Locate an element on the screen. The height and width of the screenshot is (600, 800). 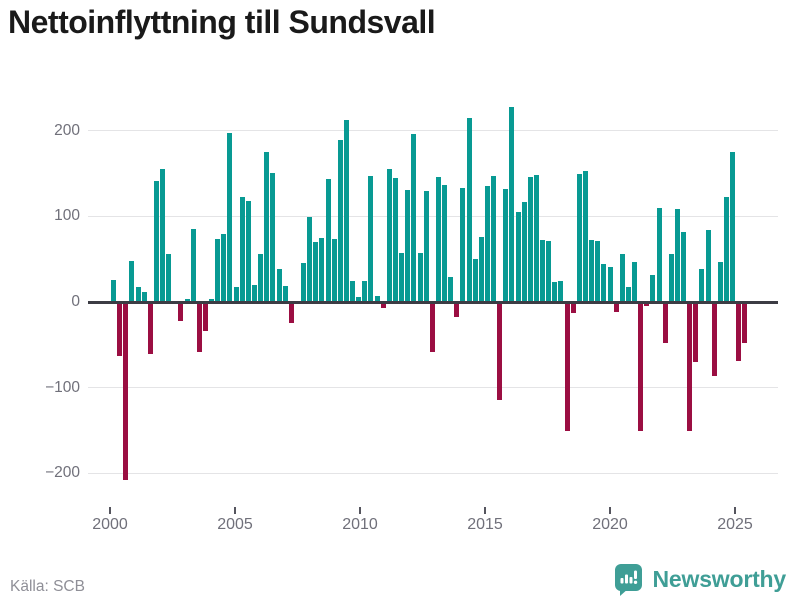
bar-2020Q4 is located at coordinates (622, 278).